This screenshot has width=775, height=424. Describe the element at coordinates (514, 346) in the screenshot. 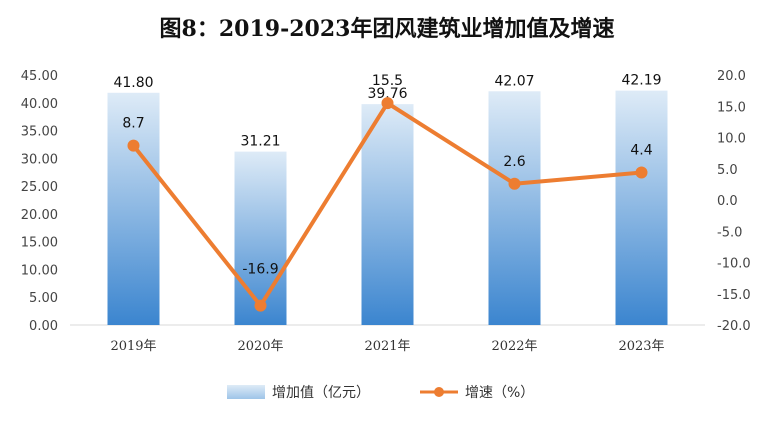

I see `x-tick-label: 2022年` at that location.